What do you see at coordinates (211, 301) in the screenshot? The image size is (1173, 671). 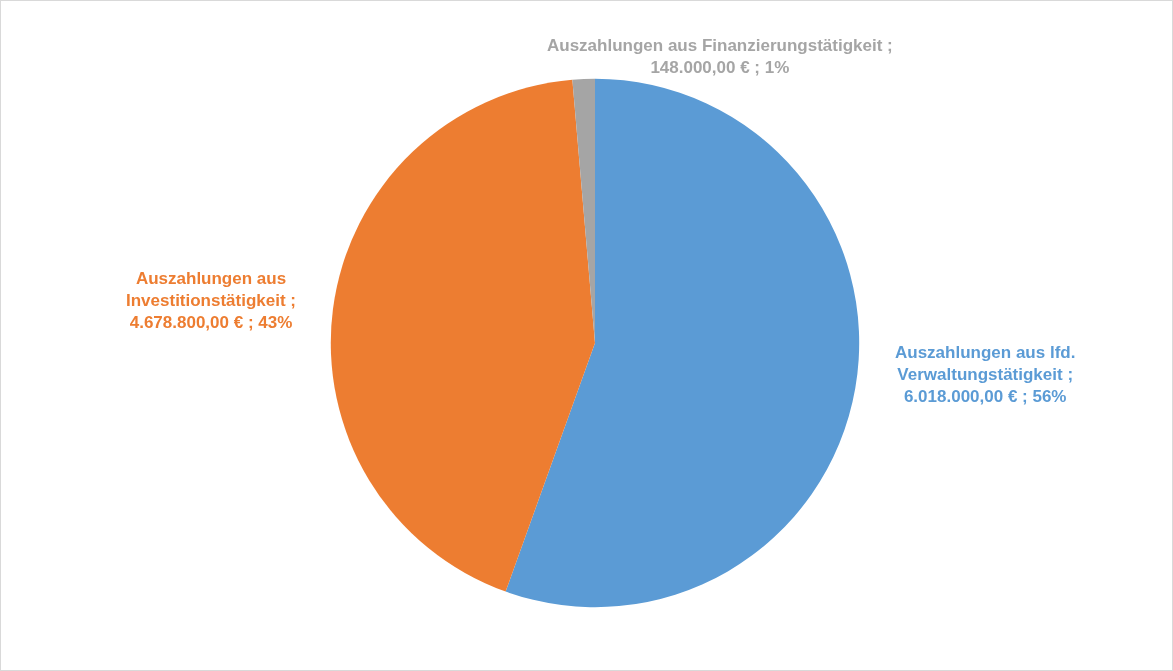 I see `slice-label: Auszahlungen aus Investitionstätigkeit ; 4.678.800,00 € ; 43%` at bounding box center [211, 301].